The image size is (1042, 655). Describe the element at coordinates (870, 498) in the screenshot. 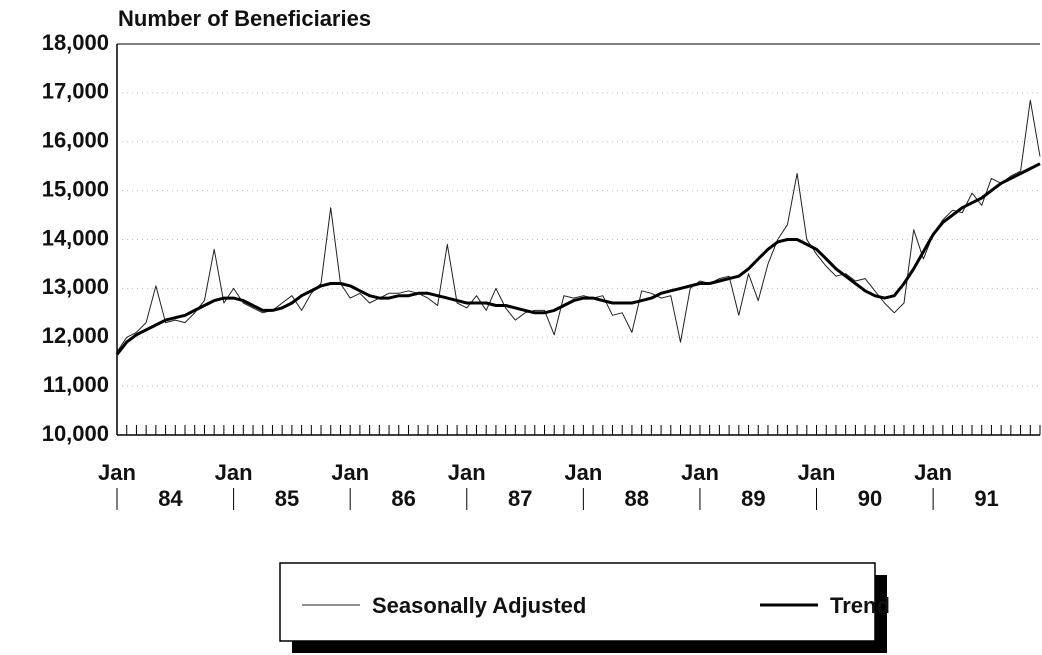

I see `year-label: 90` at that location.